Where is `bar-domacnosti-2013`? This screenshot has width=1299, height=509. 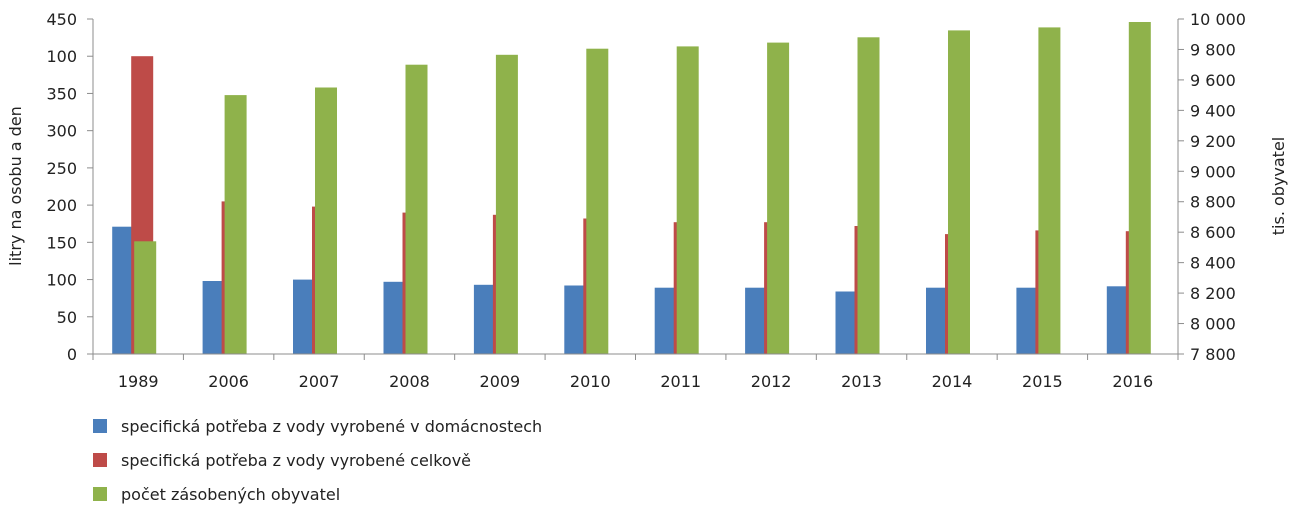 bar-domacnosti-2013 is located at coordinates (846, 322).